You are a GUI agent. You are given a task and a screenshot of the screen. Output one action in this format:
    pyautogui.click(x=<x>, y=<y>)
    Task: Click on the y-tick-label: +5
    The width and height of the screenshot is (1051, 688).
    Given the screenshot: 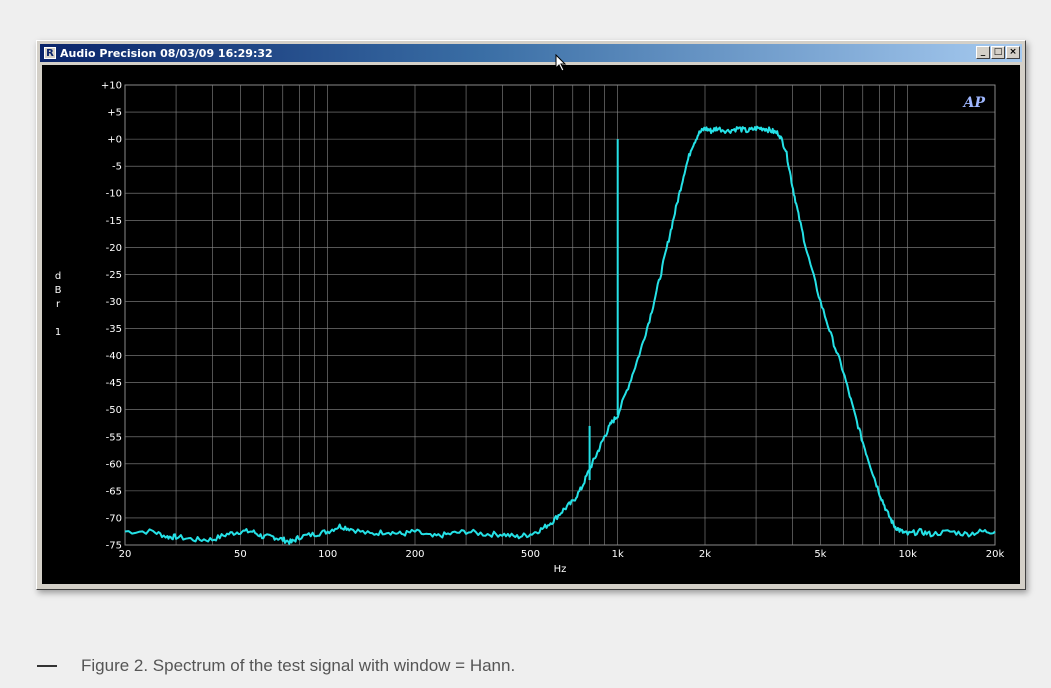 What is the action you would take?
    pyautogui.click(x=114, y=113)
    